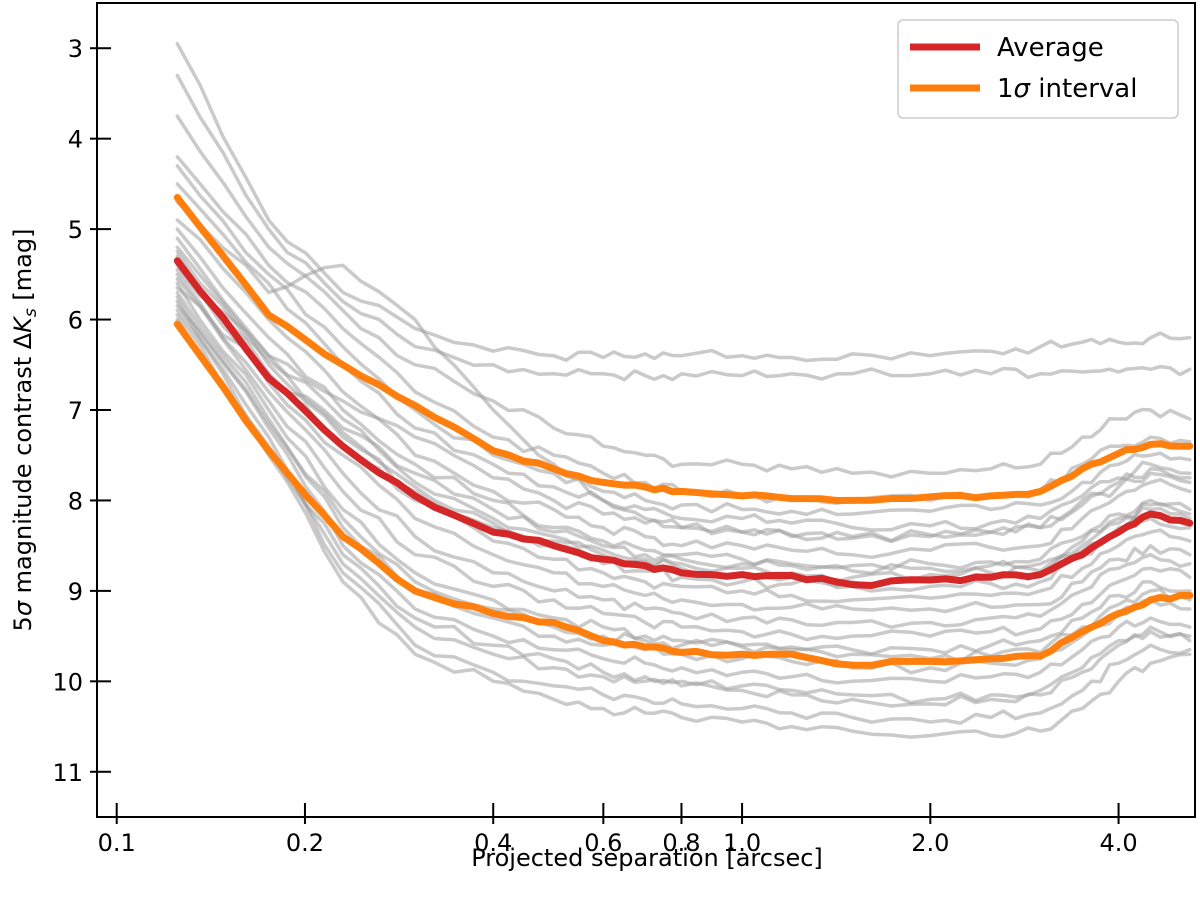  What do you see at coordinates (305, 843) in the screenshot?
I see `x-tick-label: 0.2` at bounding box center [305, 843].